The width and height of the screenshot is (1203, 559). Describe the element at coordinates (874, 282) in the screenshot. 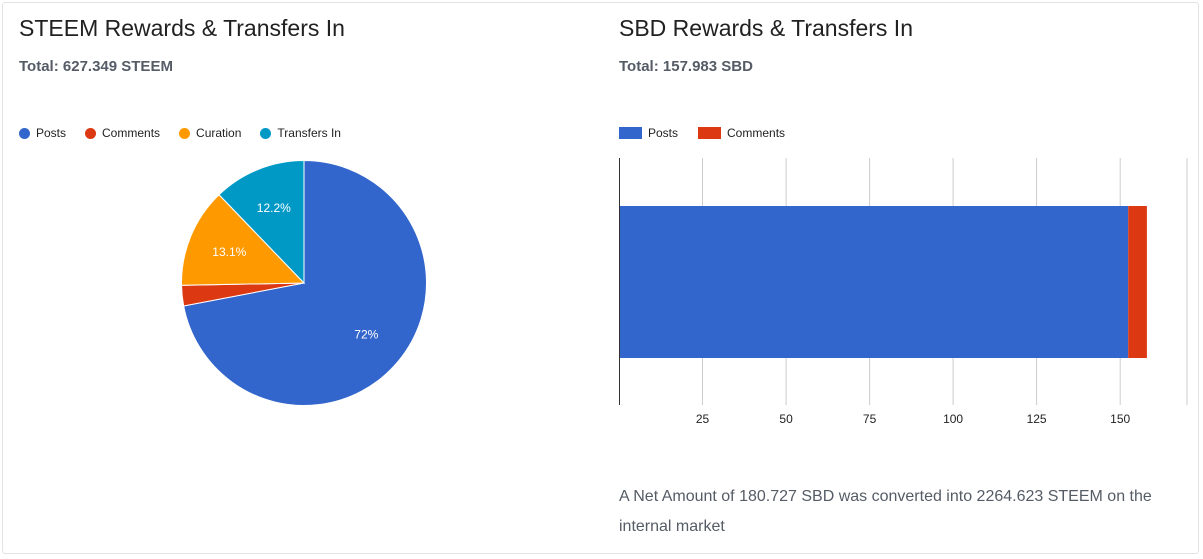

I see `bar-segment-posts` at that location.